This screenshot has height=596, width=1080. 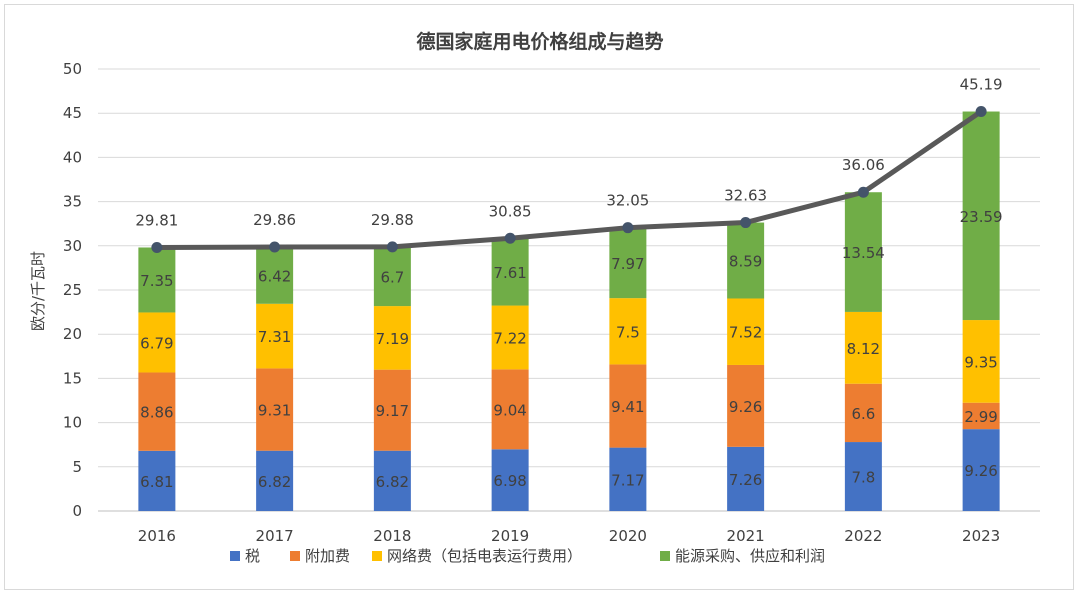 I want to click on segment-value-label: 23.59, so click(x=981, y=217).